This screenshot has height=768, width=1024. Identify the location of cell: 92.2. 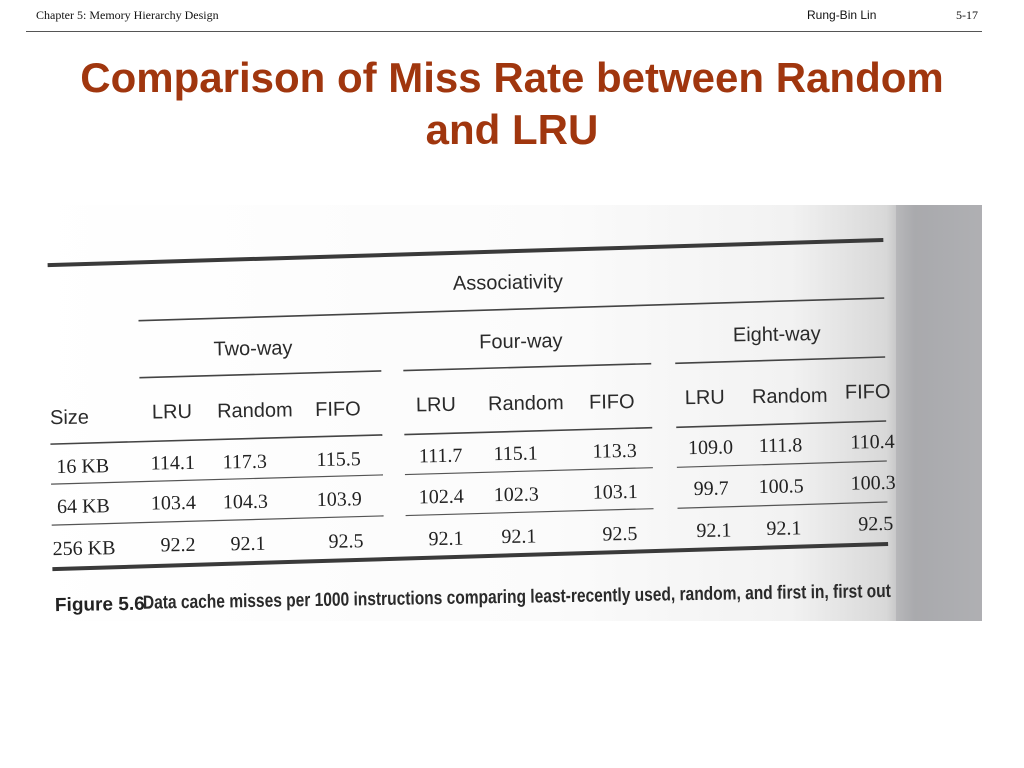
(177, 545).